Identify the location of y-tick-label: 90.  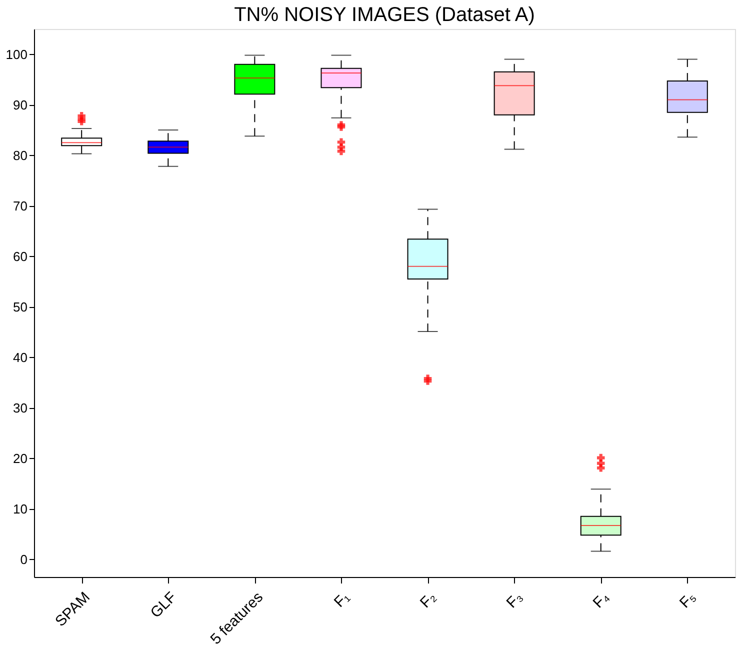
(20, 104).